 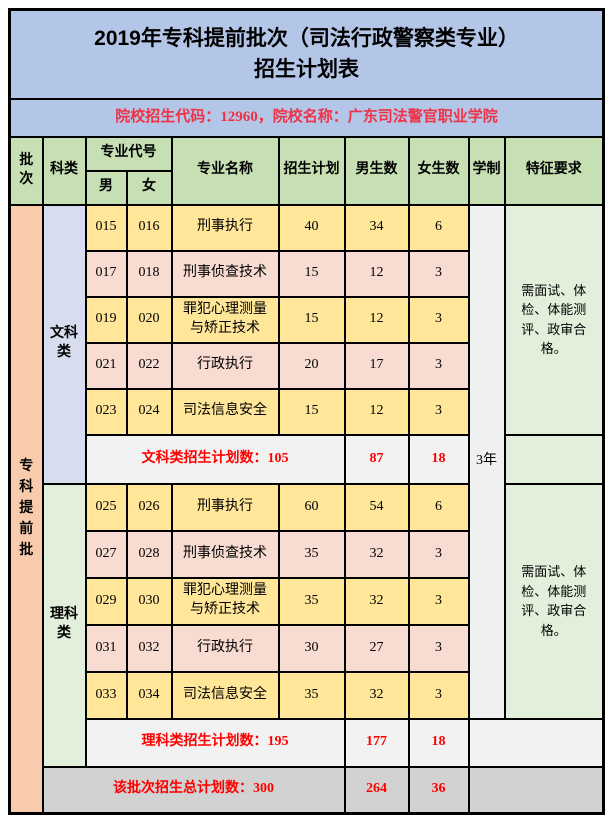 What do you see at coordinates (193, 790) in the screenshot?
I see `grand-total-label: 该批次招生总计划数：300` at bounding box center [193, 790].